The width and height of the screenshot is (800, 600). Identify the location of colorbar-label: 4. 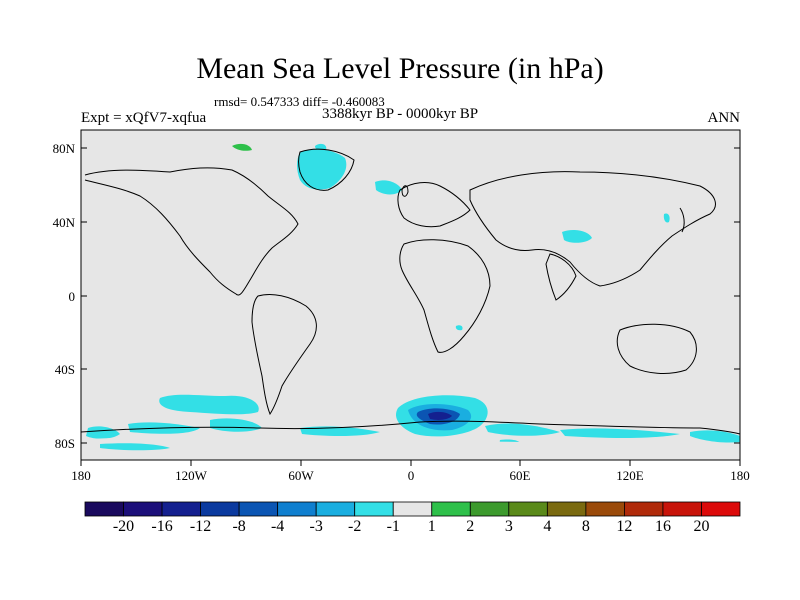
(547, 526).